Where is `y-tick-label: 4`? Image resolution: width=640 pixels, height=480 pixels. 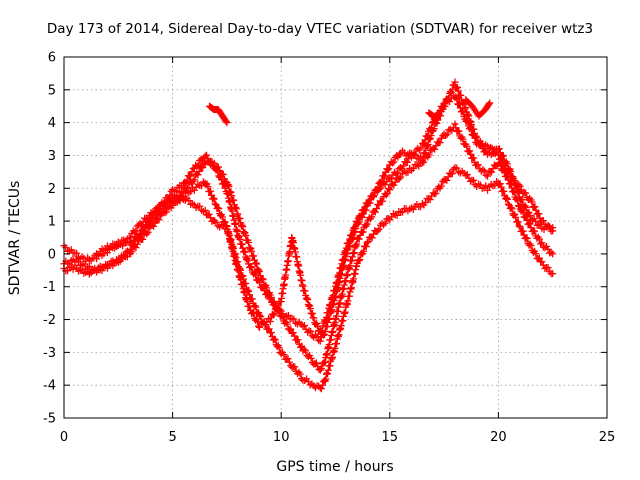
y-tick-label: 4 is located at coordinates (52, 123).